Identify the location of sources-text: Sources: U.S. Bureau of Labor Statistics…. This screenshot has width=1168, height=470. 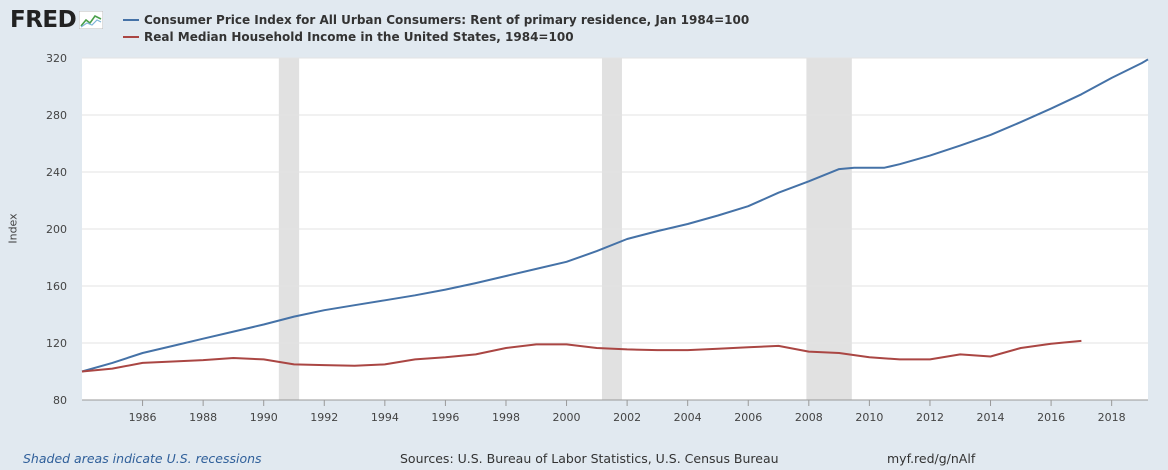
(589, 458).